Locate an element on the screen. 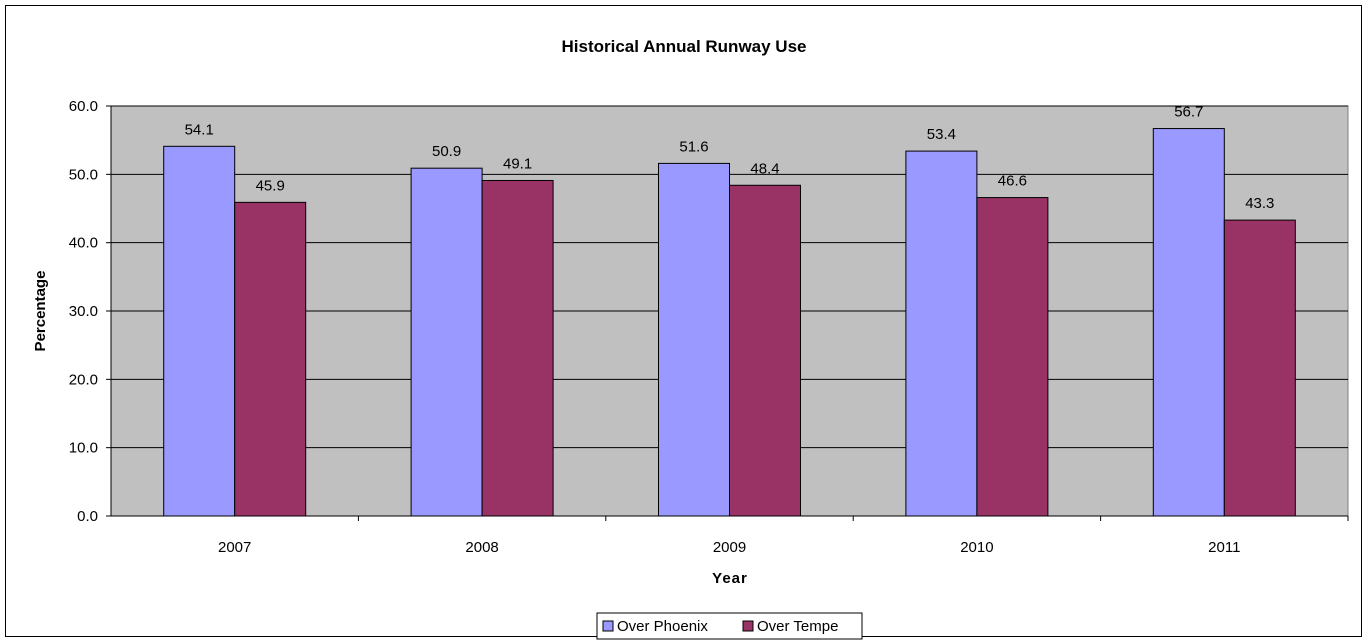  data-label: 50.9 is located at coordinates (446, 151).